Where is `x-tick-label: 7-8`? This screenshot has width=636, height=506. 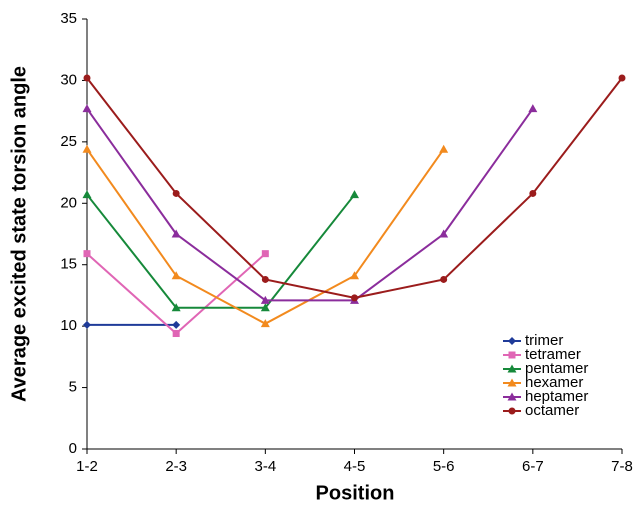 x-tick-label: 7-8 is located at coordinates (622, 466).